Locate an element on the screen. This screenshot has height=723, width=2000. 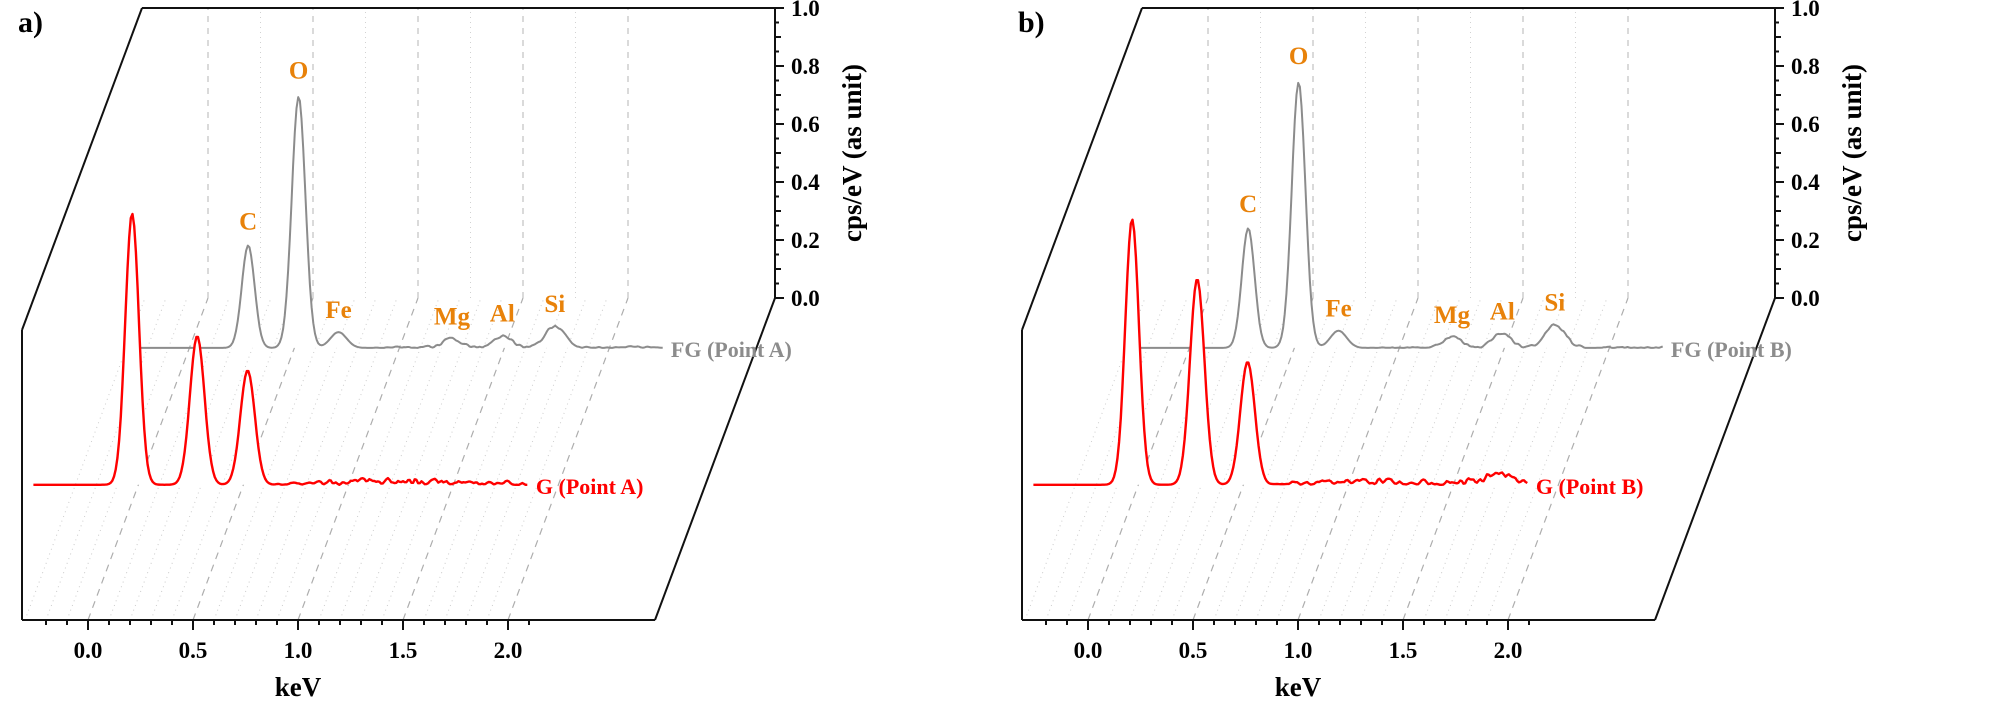
series-label: G (Point A) is located at coordinates (590, 486).